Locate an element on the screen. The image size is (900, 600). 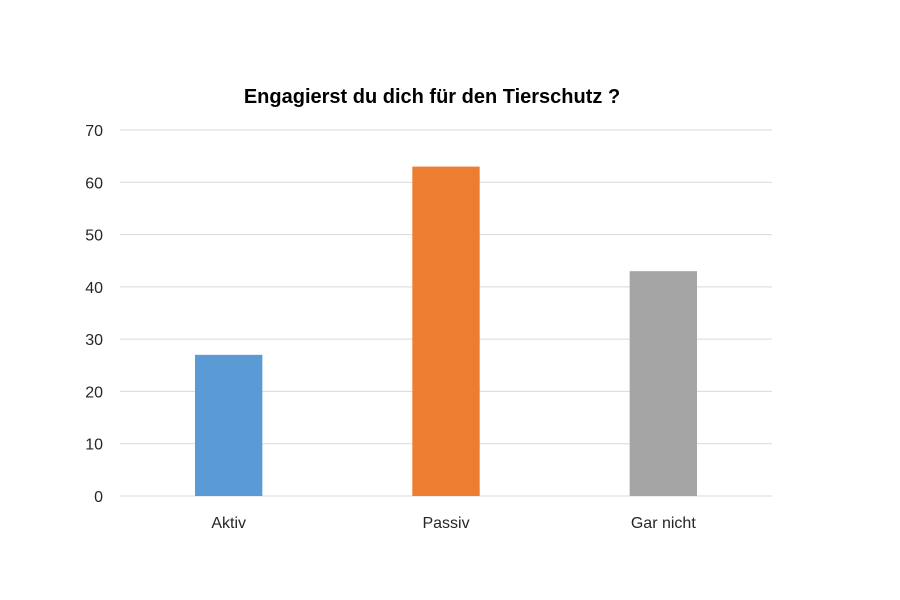
bar-passiv is located at coordinates (446, 331).